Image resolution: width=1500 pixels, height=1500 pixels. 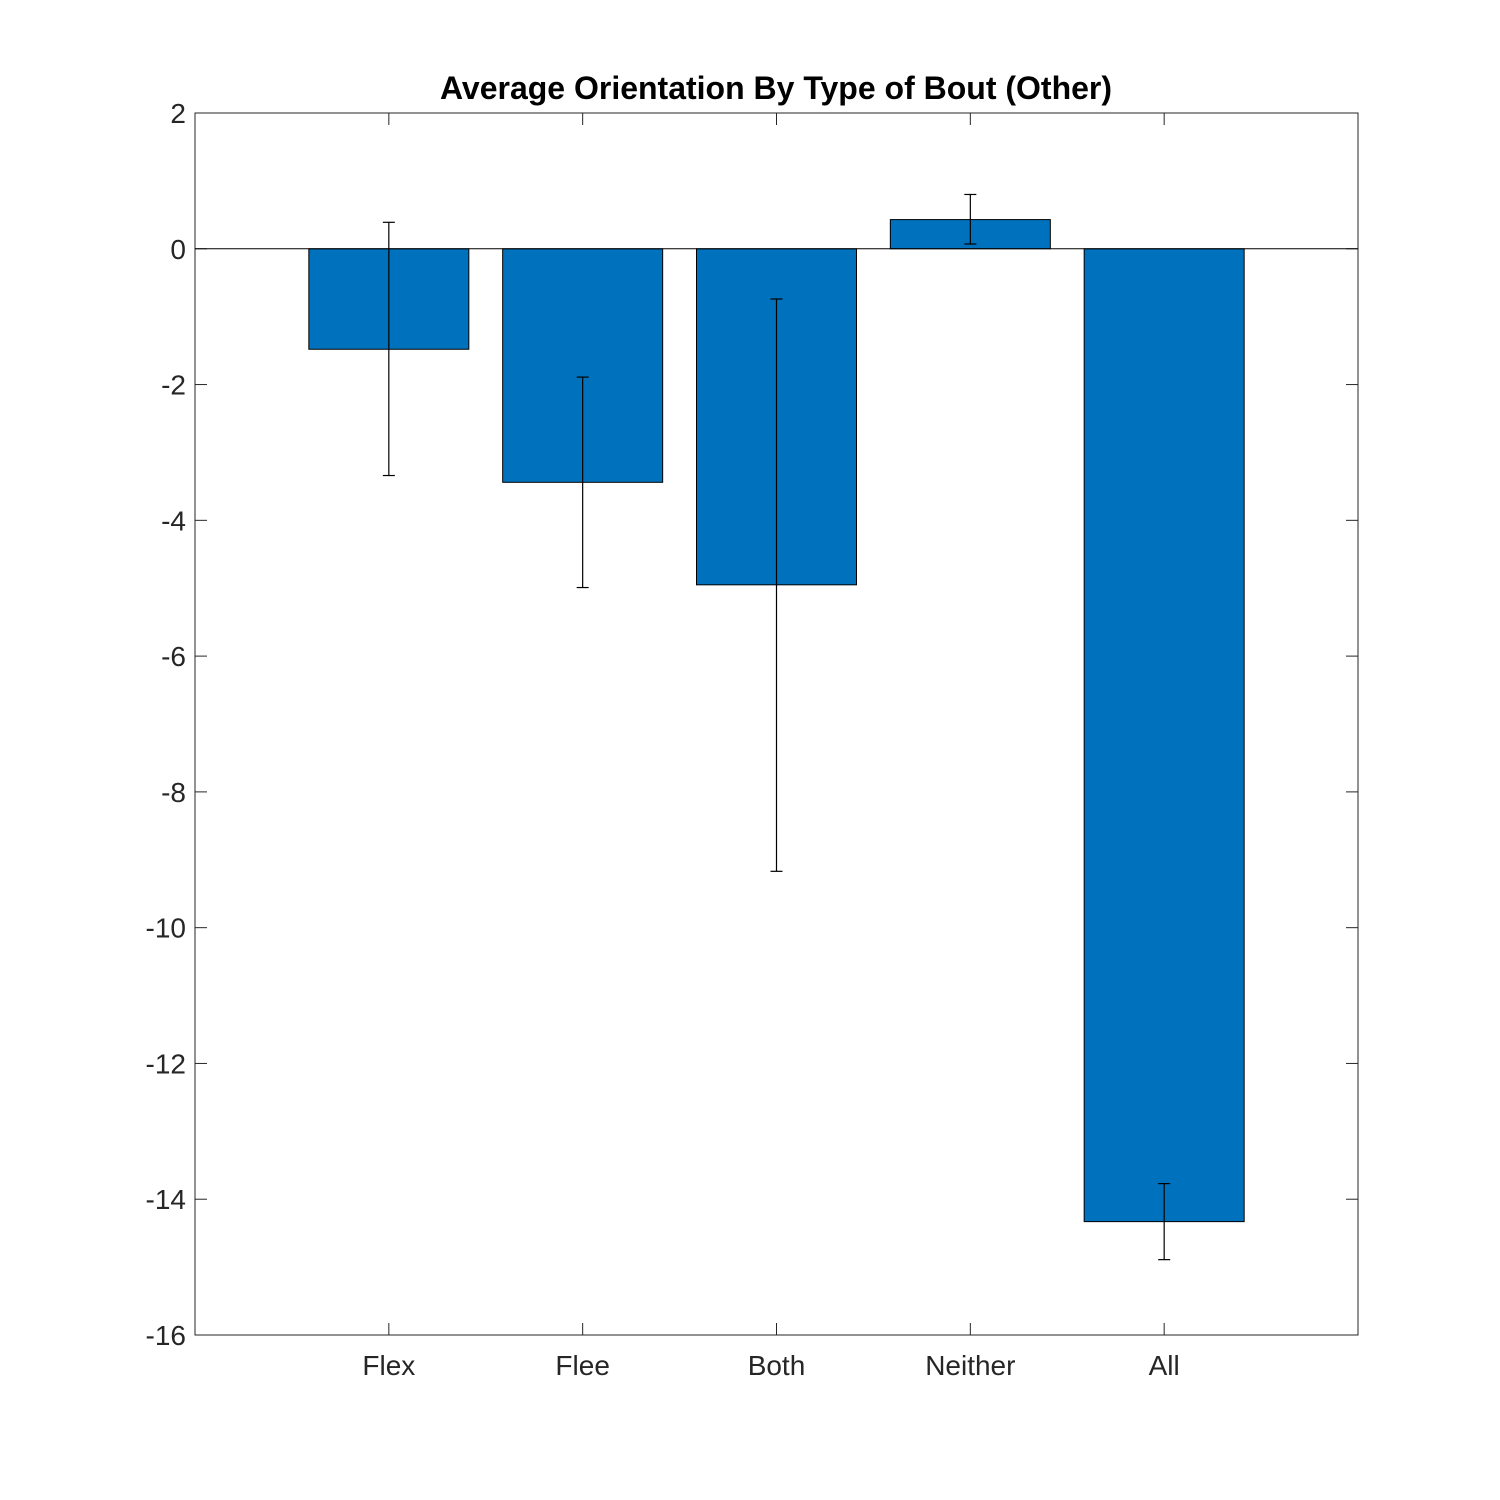 I want to click on y-tick-label: 2, so click(x=178, y=113).